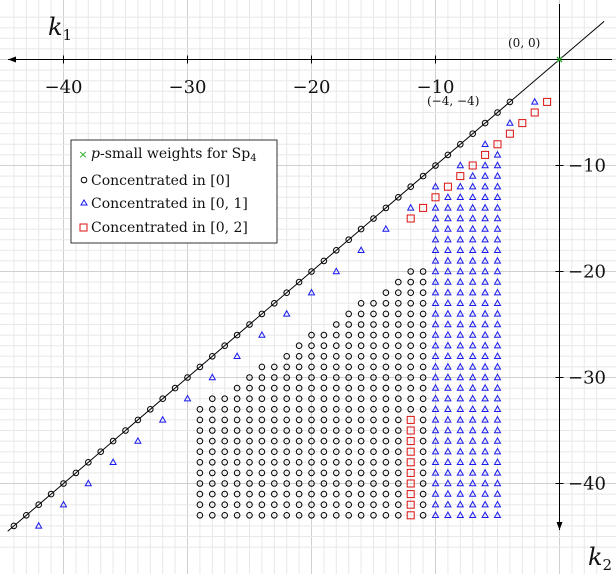 Image resolution: width=616 pixels, height=574 pixels. I want to click on legend-conc02-marker, so click(83, 227).